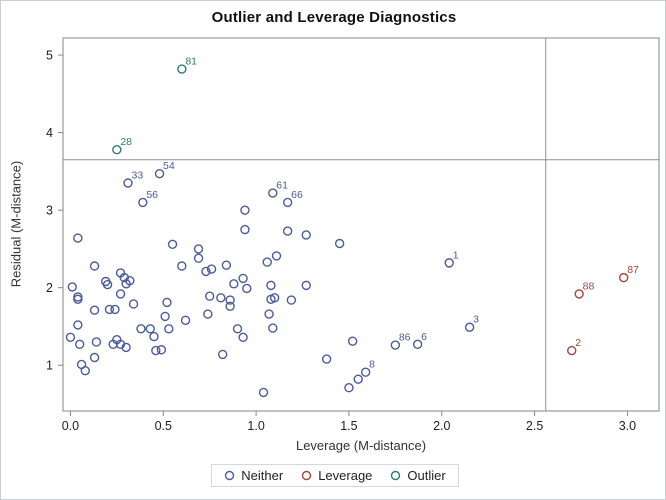 The width and height of the screenshot is (666, 500). I want to click on point-label-neither: 8, so click(372, 365).